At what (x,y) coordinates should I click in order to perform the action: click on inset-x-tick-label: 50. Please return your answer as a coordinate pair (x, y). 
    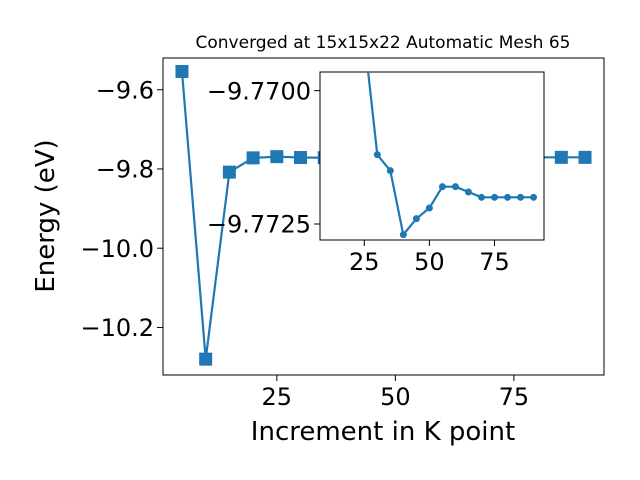
    Looking at the image, I should click on (429, 262).